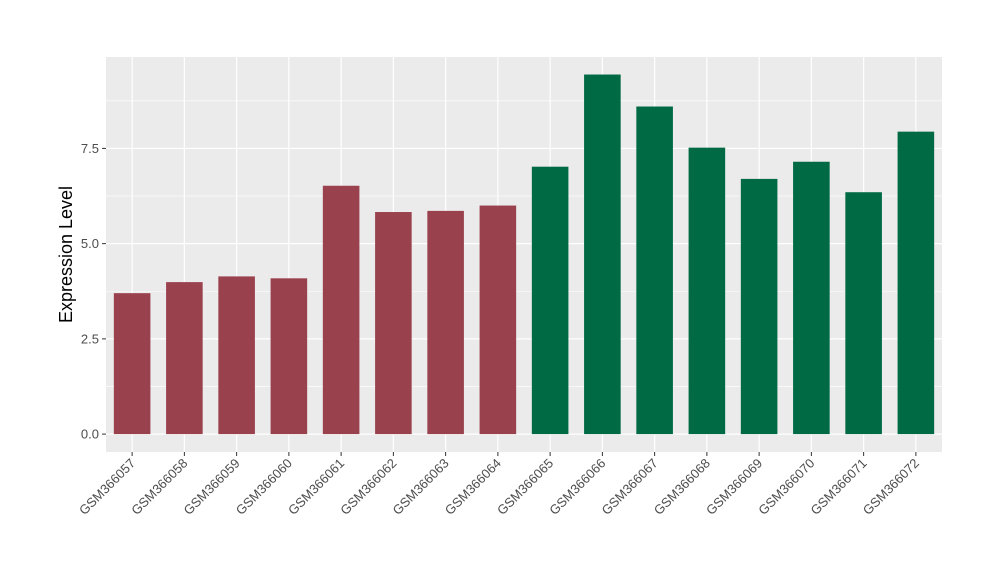  I want to click on y-tick-label: 5.0, so click(90, 243).